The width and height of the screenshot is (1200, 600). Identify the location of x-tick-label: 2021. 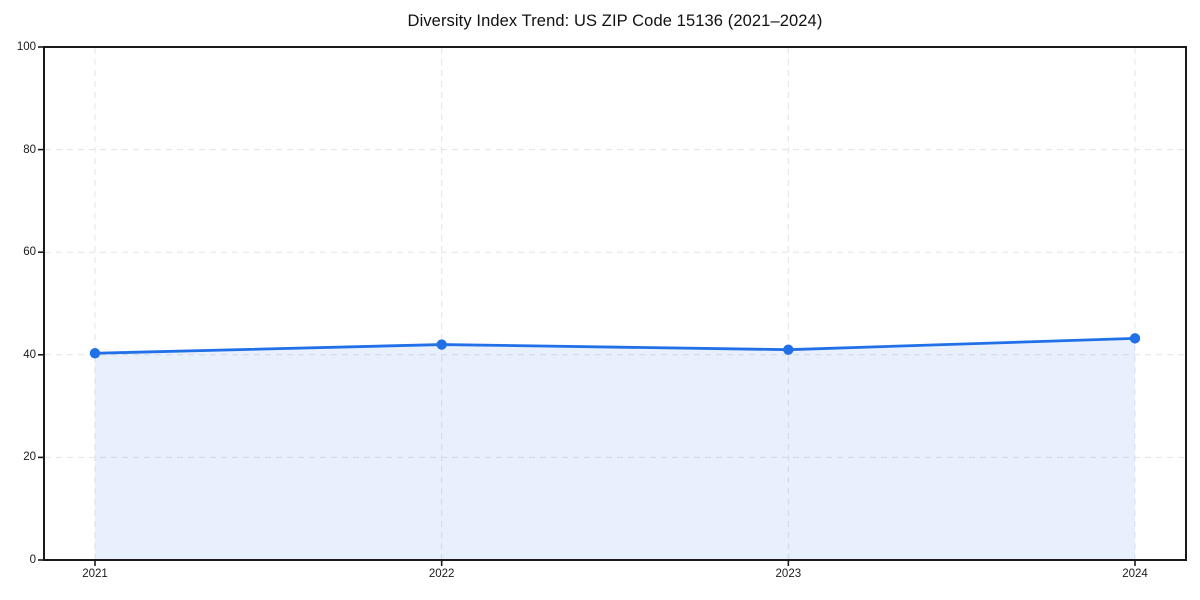
(95, 574).